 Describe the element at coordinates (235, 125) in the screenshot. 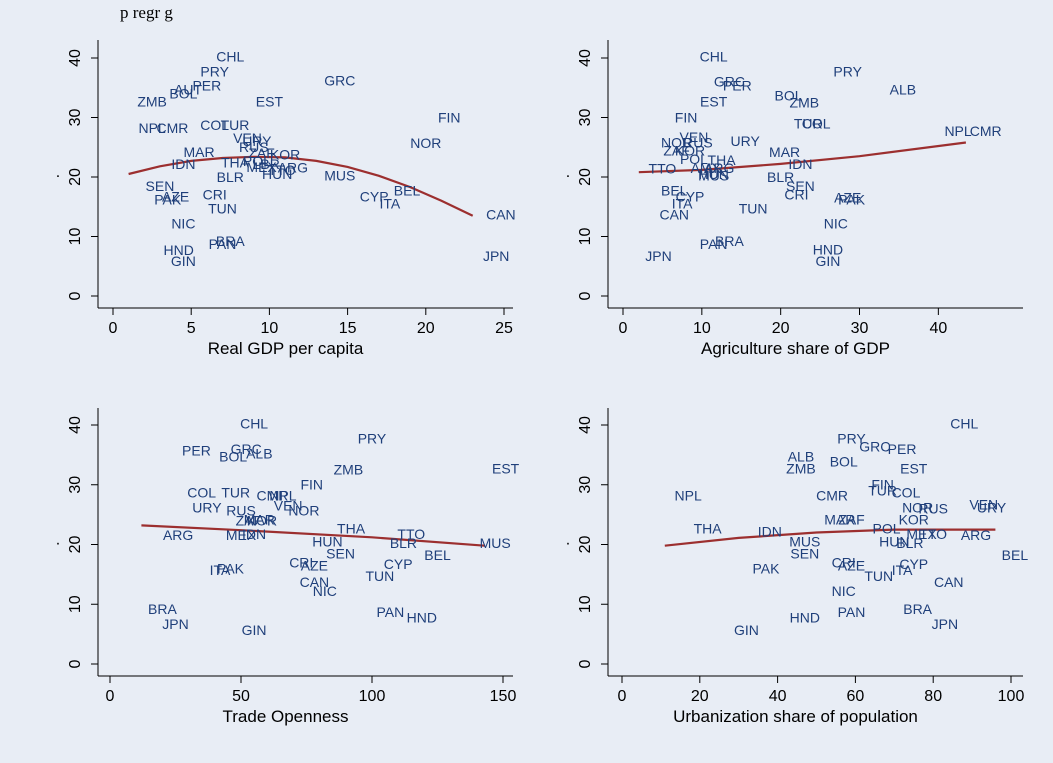

I see `country-point-tur: TUR` at that location.